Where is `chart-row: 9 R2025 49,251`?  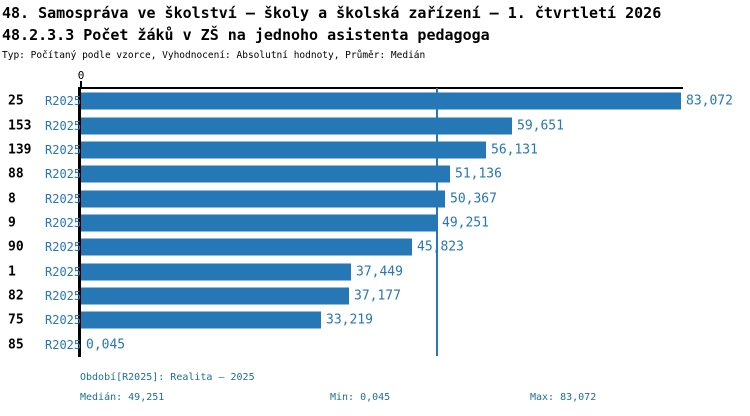
chart-row: 9 R2025 49,251 is located at coordinates (375, 223).